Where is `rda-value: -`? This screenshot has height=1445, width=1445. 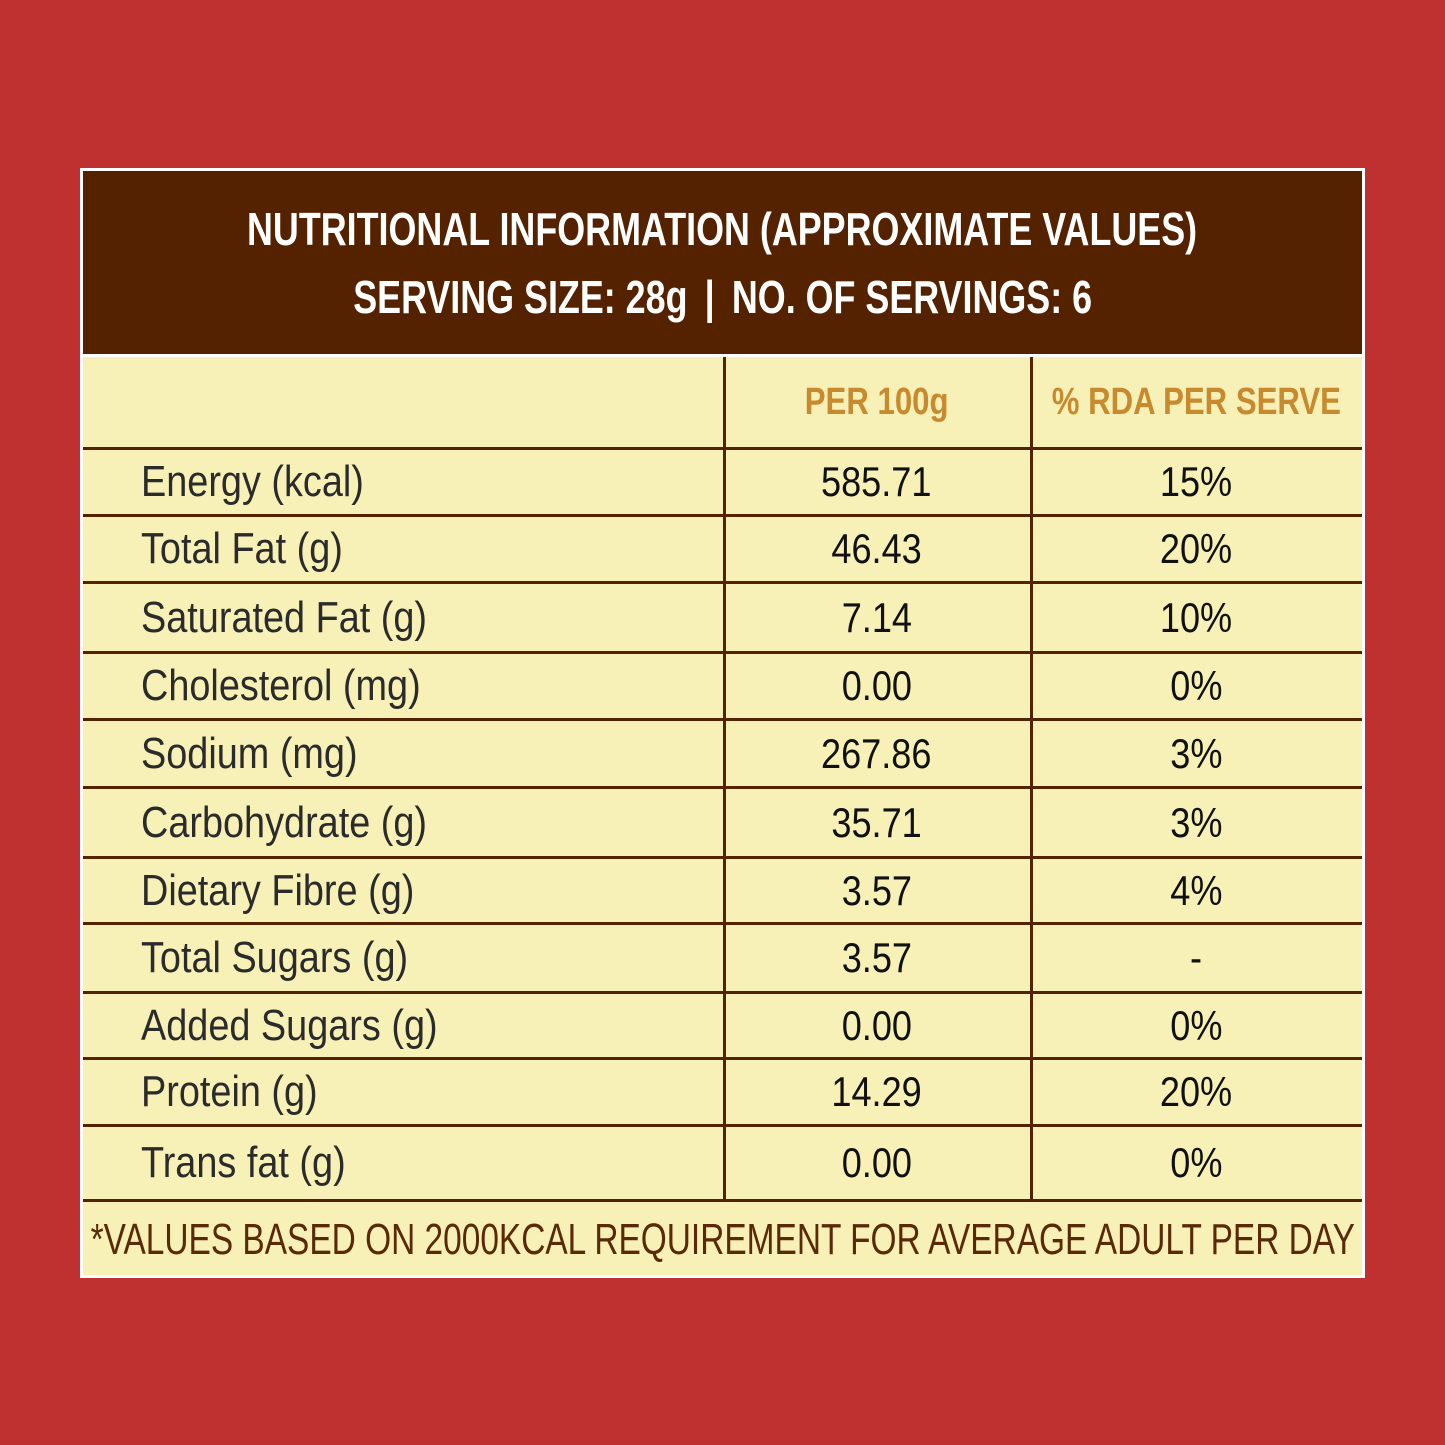 rda-value: - is located at coordinates (1196, 957).